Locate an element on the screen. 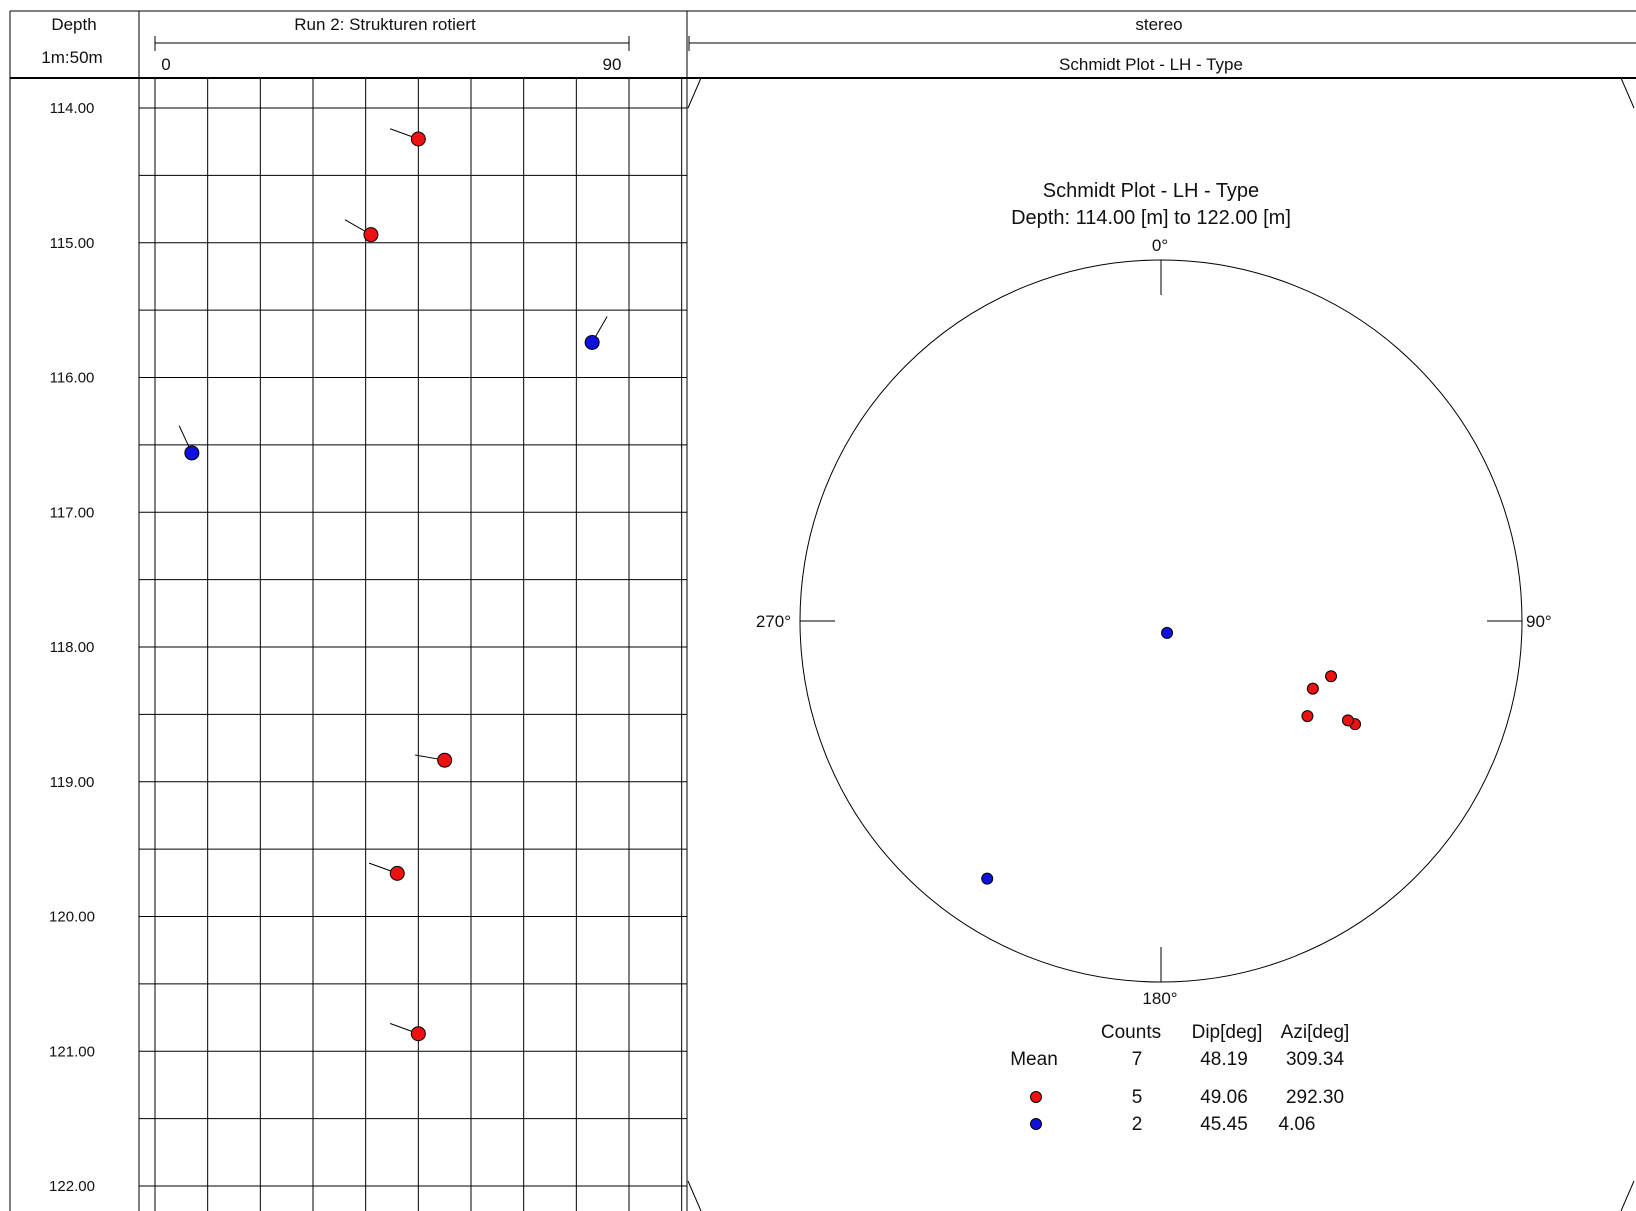 This screenshot has width=1636, height=1211. stereo-header: stereo is located at coordinates (1158, 24).